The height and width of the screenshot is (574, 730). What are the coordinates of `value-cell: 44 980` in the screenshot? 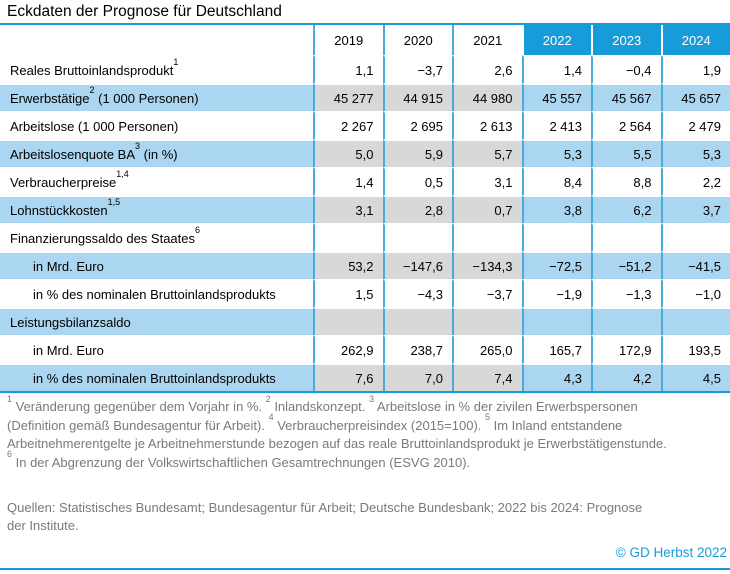 It's located at (487, 97).